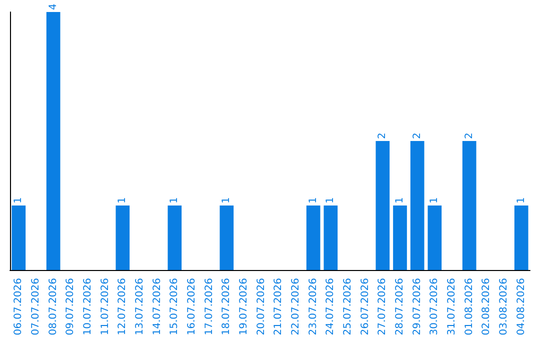 This screenshot has width=540, height=340. What do you see at coordinates (88, 307) in the screenshot?
I see `x-tick-label: 10.07.2026` at bounding box center [88, 307].